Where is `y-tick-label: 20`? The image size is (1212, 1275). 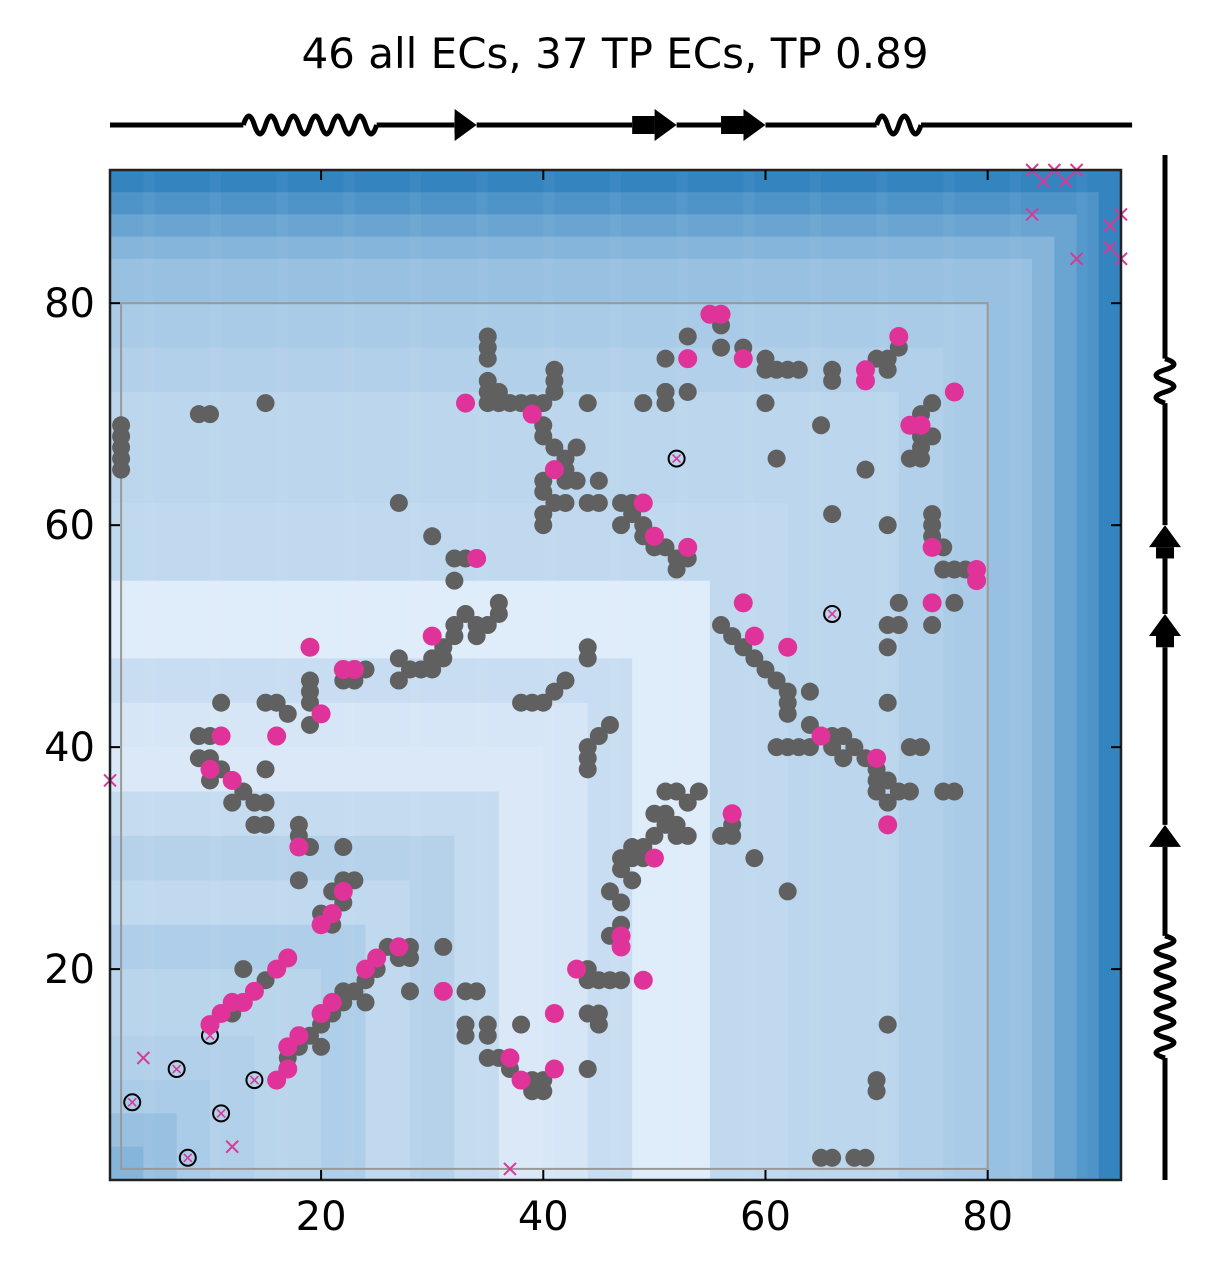
y-tick-label: 20 is located at coordinates (69, 970).